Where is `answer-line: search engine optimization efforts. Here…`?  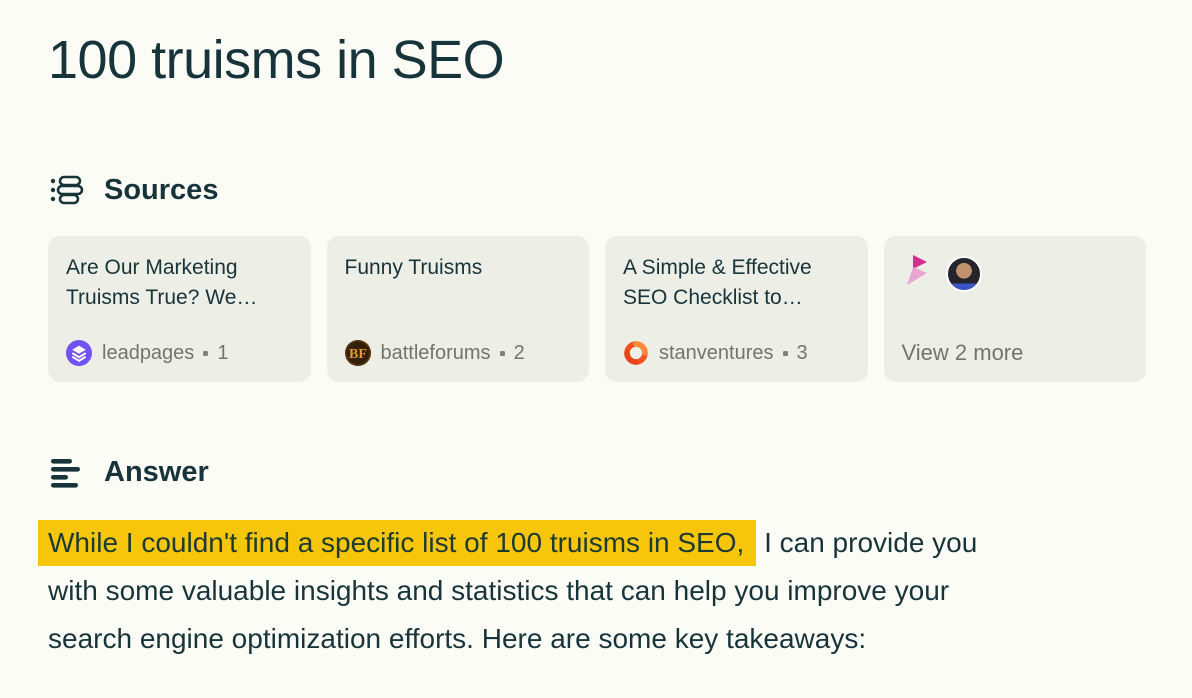
answer-line: search engine optimization efforts. Here… is located at coordinates (457, 638).